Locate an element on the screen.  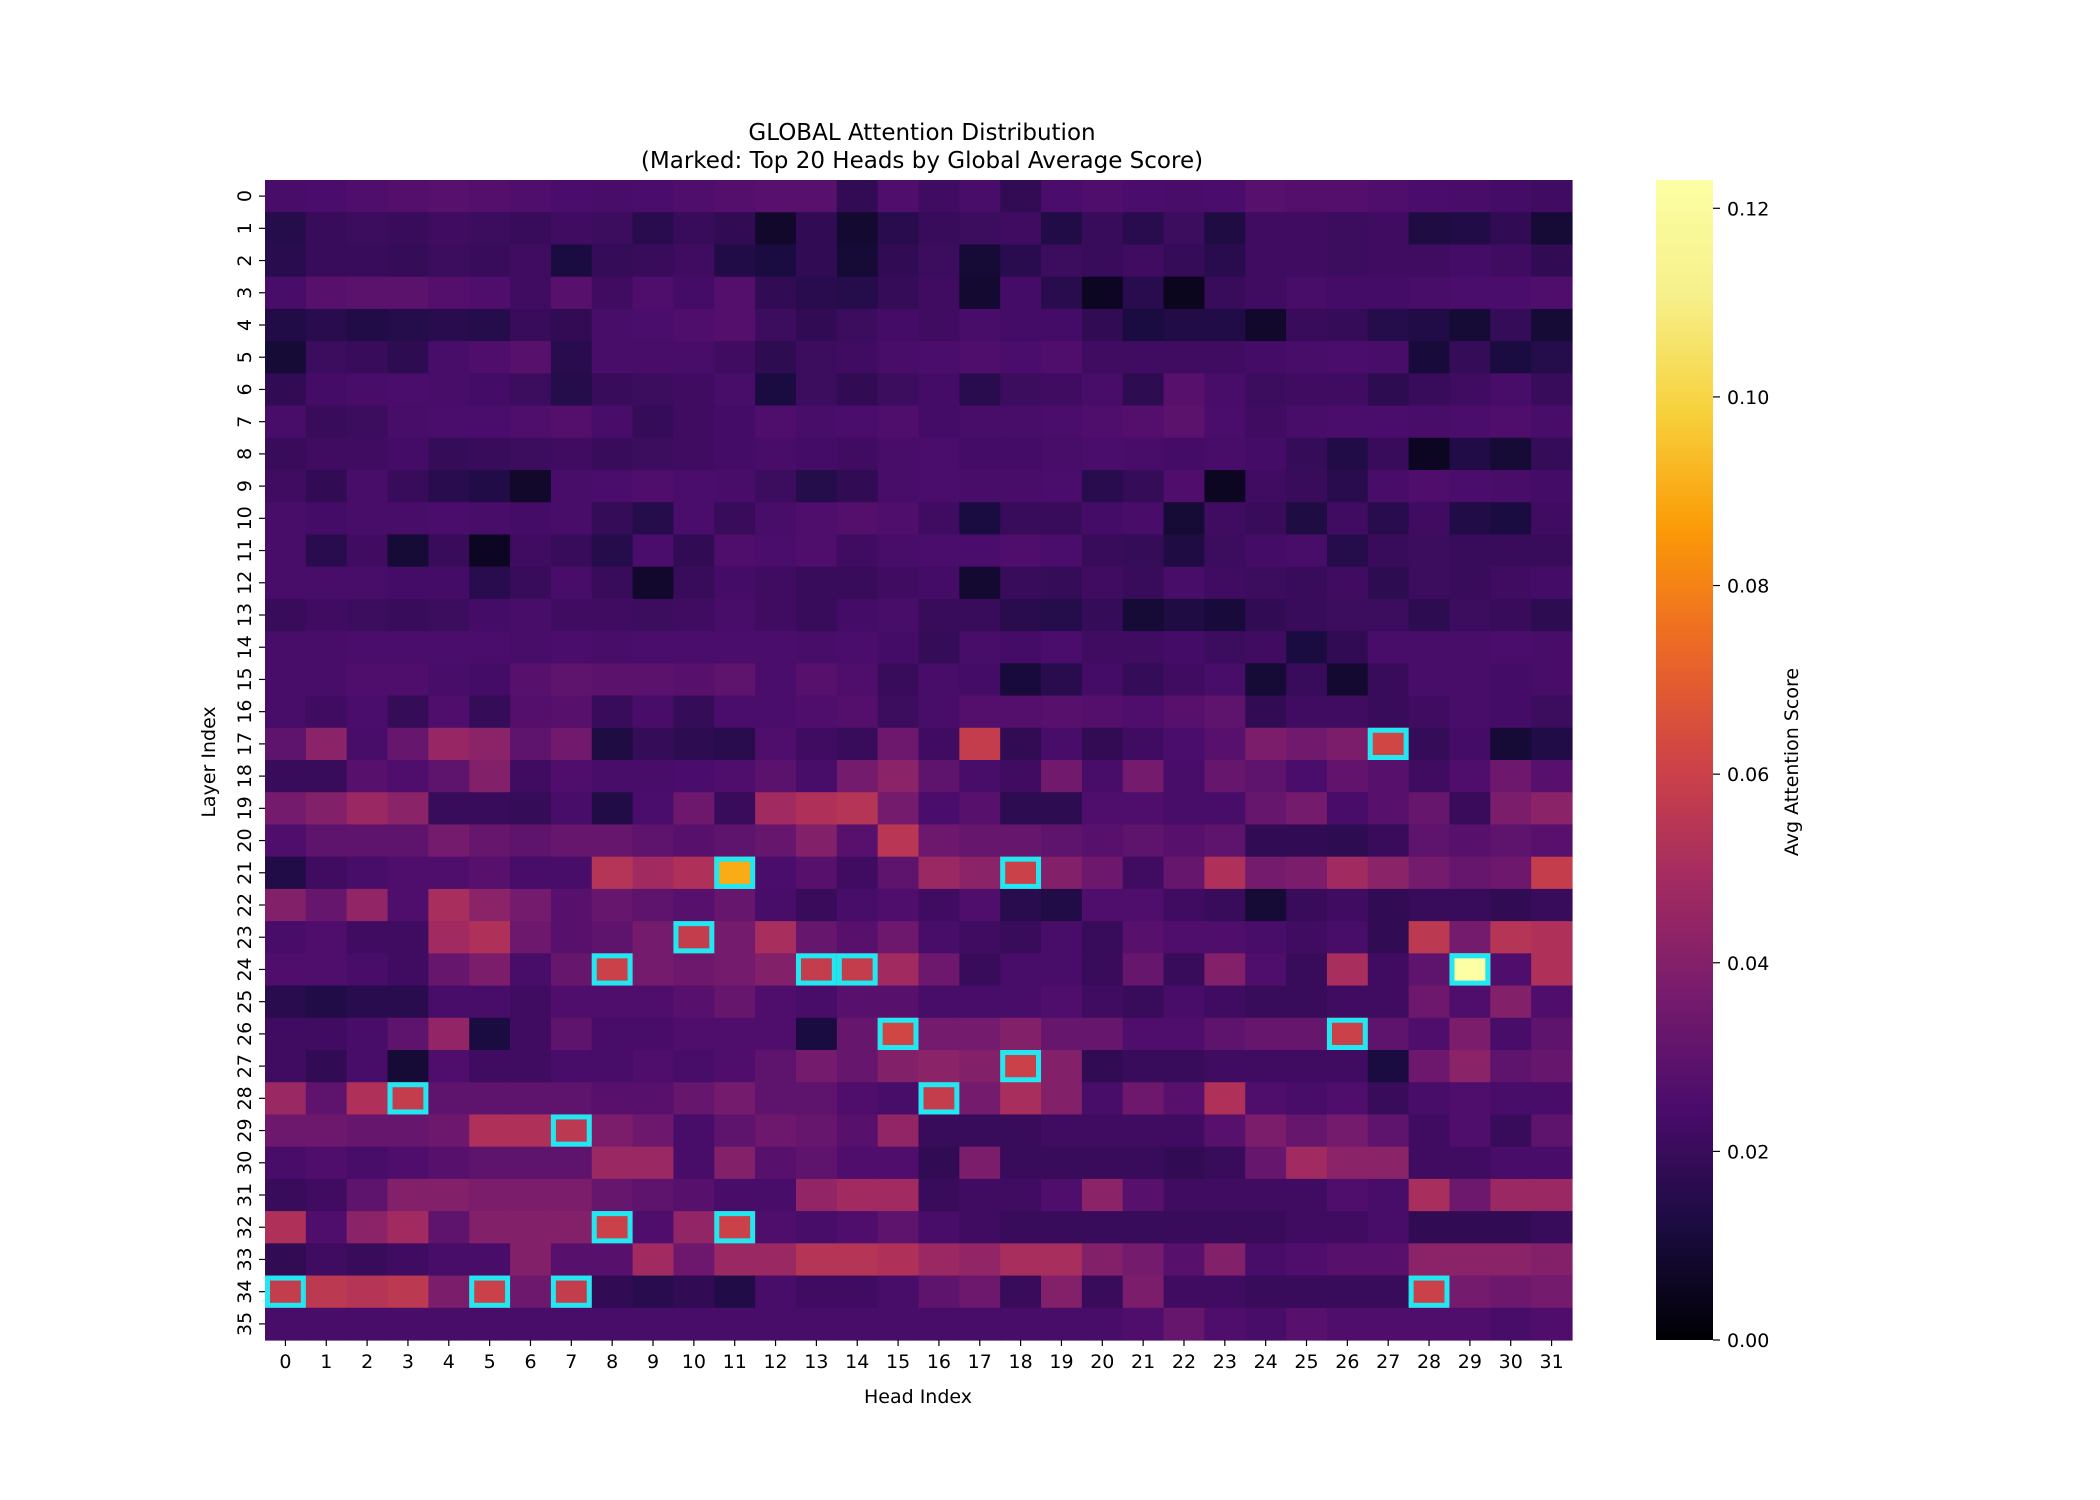
x-tick-label: 11 is located at coordinates (735, 1362).